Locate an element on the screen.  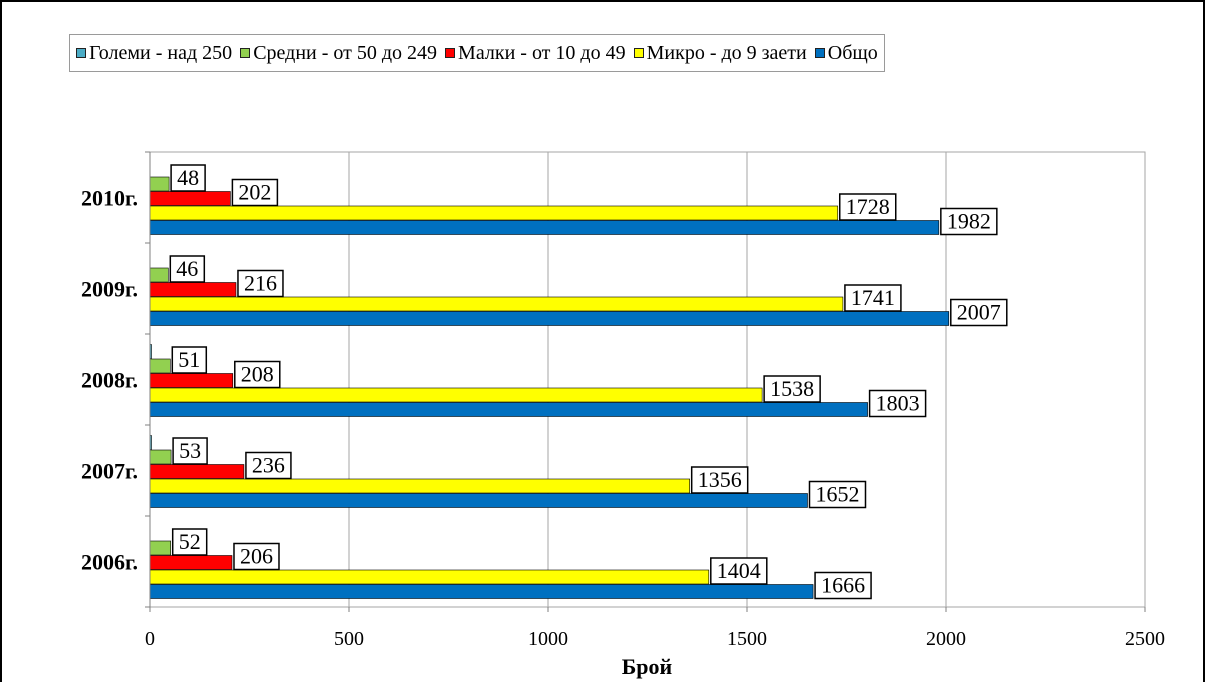
y-tick-label: 2009г. is located at coordinates (109, 289).